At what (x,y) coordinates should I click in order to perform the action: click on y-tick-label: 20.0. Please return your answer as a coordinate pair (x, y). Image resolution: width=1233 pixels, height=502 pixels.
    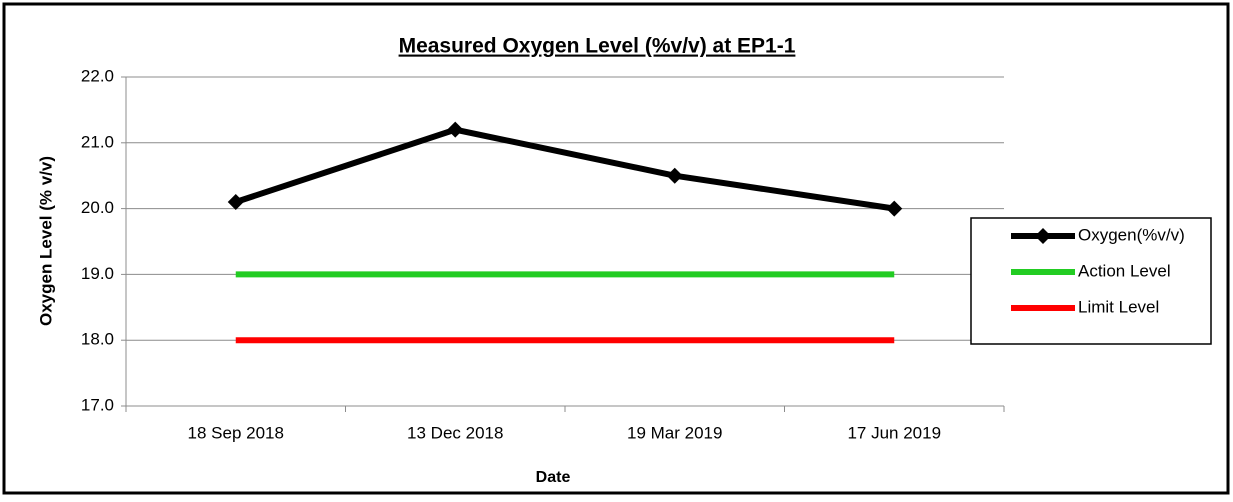
    Looking at the image, I should click on (97, 207).